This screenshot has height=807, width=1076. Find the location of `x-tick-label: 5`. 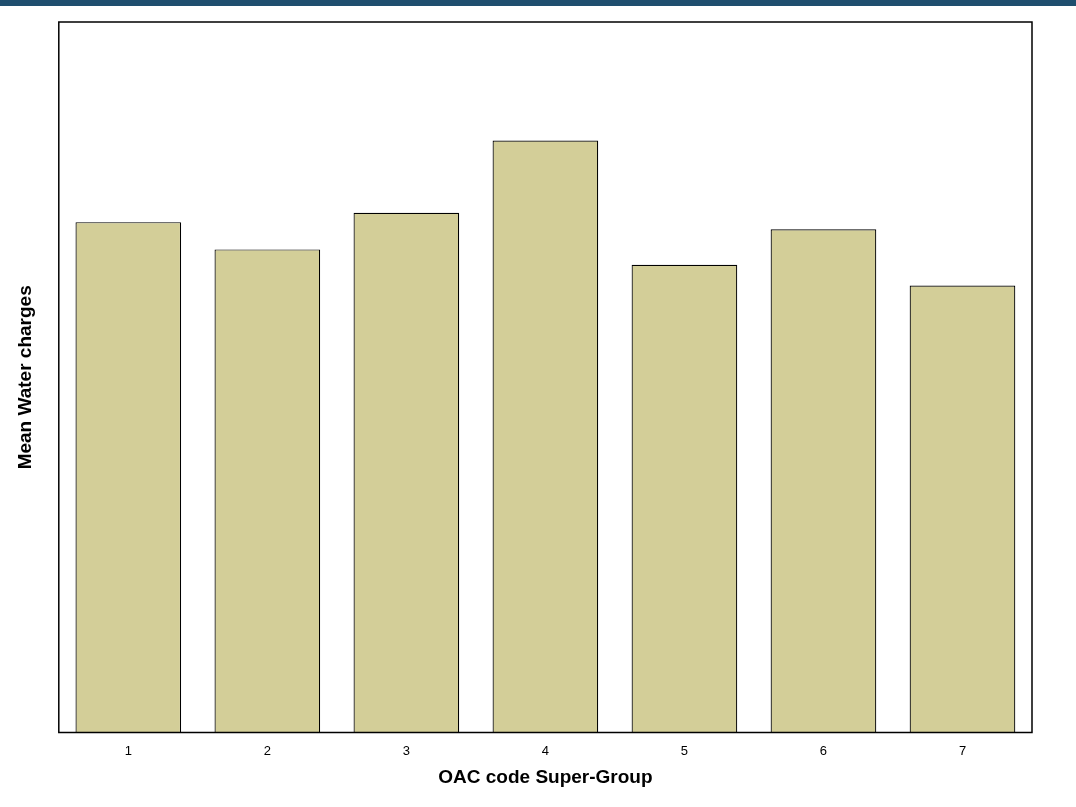

x-tick-label: 5 is located at coordinates (684, 750).